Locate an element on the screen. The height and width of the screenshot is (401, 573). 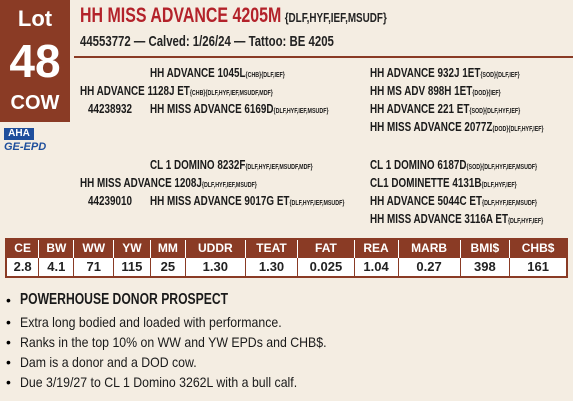
pedigree-entry: HH MISS ADVANCE 2077Z{DOD}{DLF,HYF,IEF} is located at coordinates (457, 126).